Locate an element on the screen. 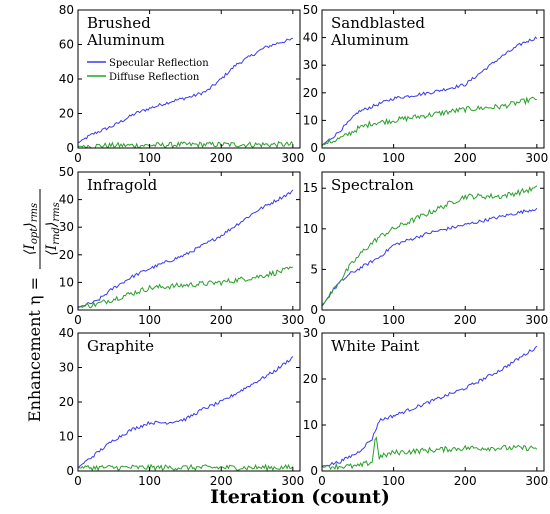  panel-5: 0 100 200 300 0 10 20 30 40 Graphite is located at coordinates (182, 407).